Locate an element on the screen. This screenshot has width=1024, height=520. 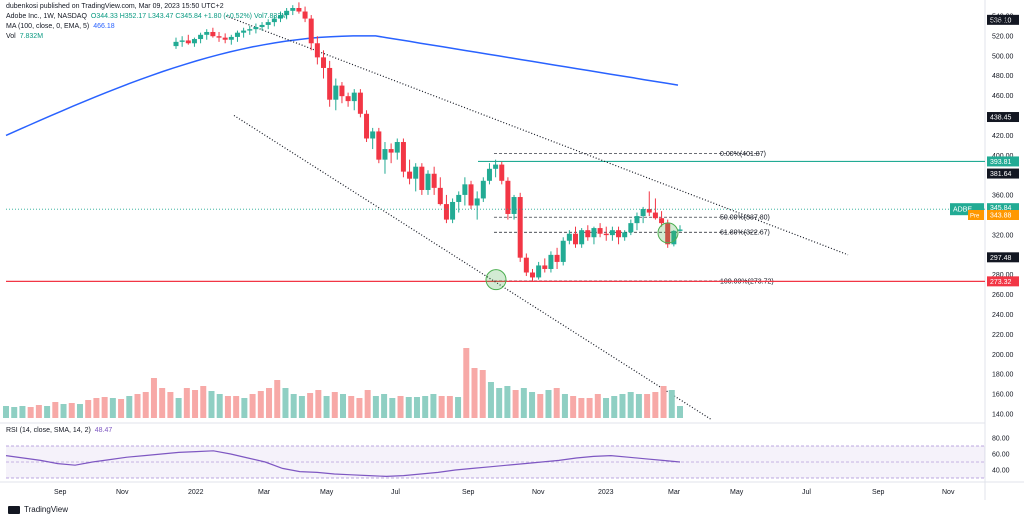
volume-label: Vol is located at coordinates (11, 36).